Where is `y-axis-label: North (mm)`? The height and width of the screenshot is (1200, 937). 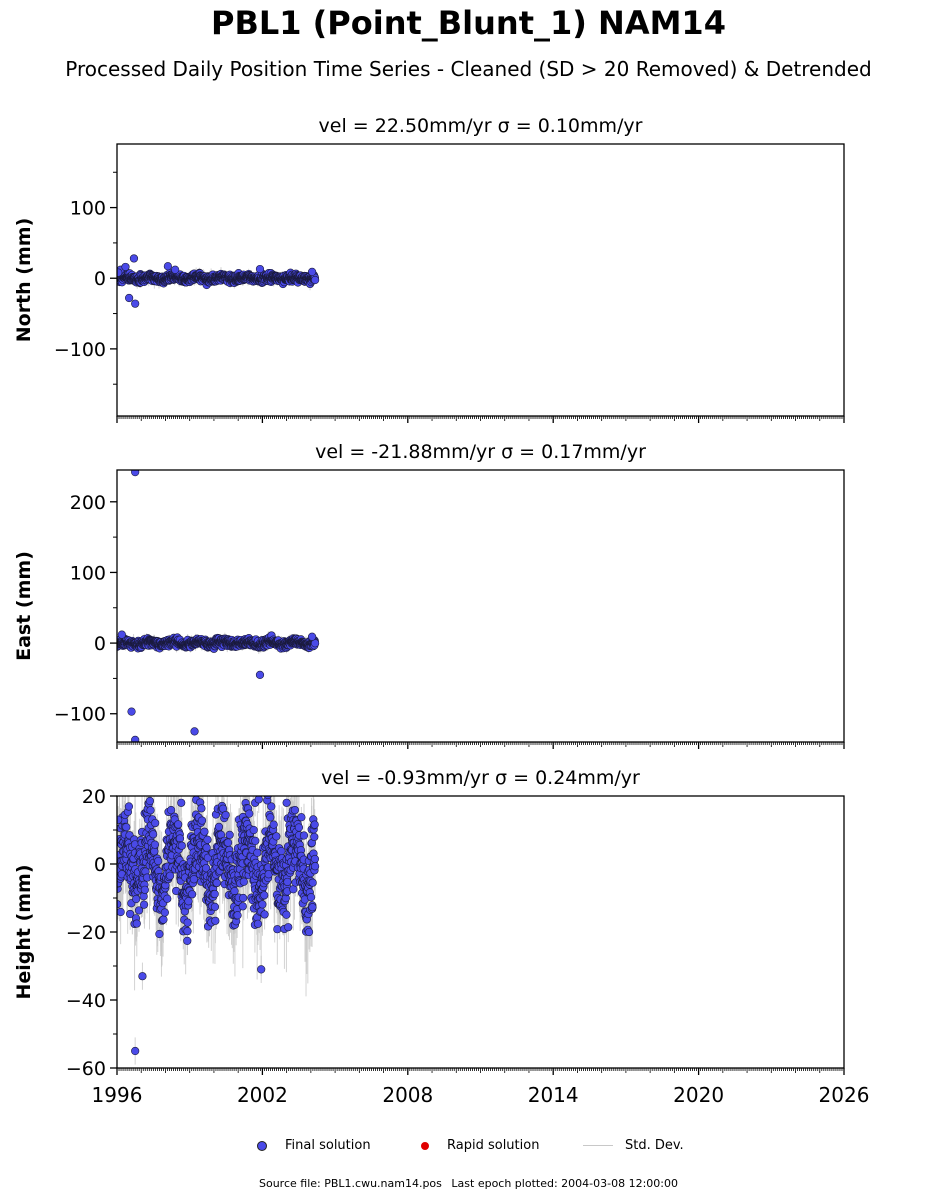 y-axis-label: North (mm) is located at coordinates (24, 280).